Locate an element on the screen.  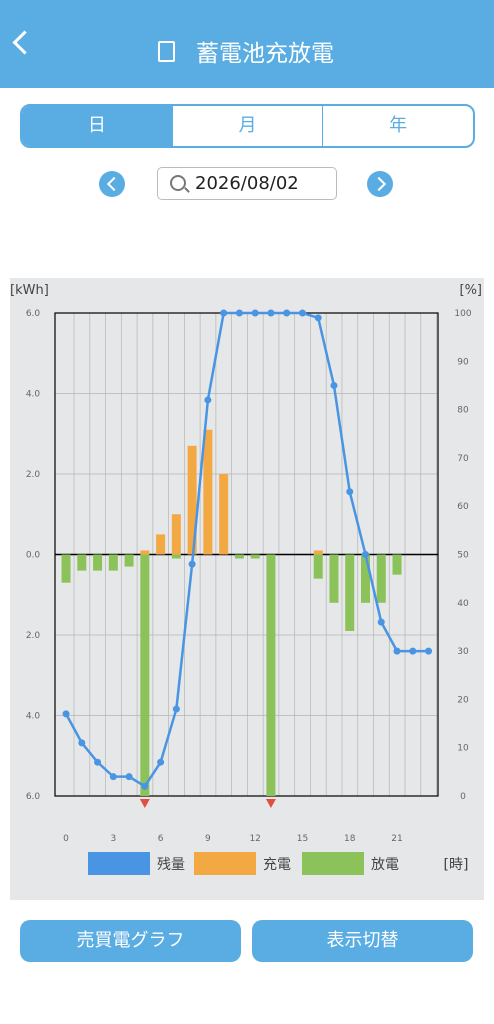
y2-tick-label: 10 is located at coordinates (463, 749).